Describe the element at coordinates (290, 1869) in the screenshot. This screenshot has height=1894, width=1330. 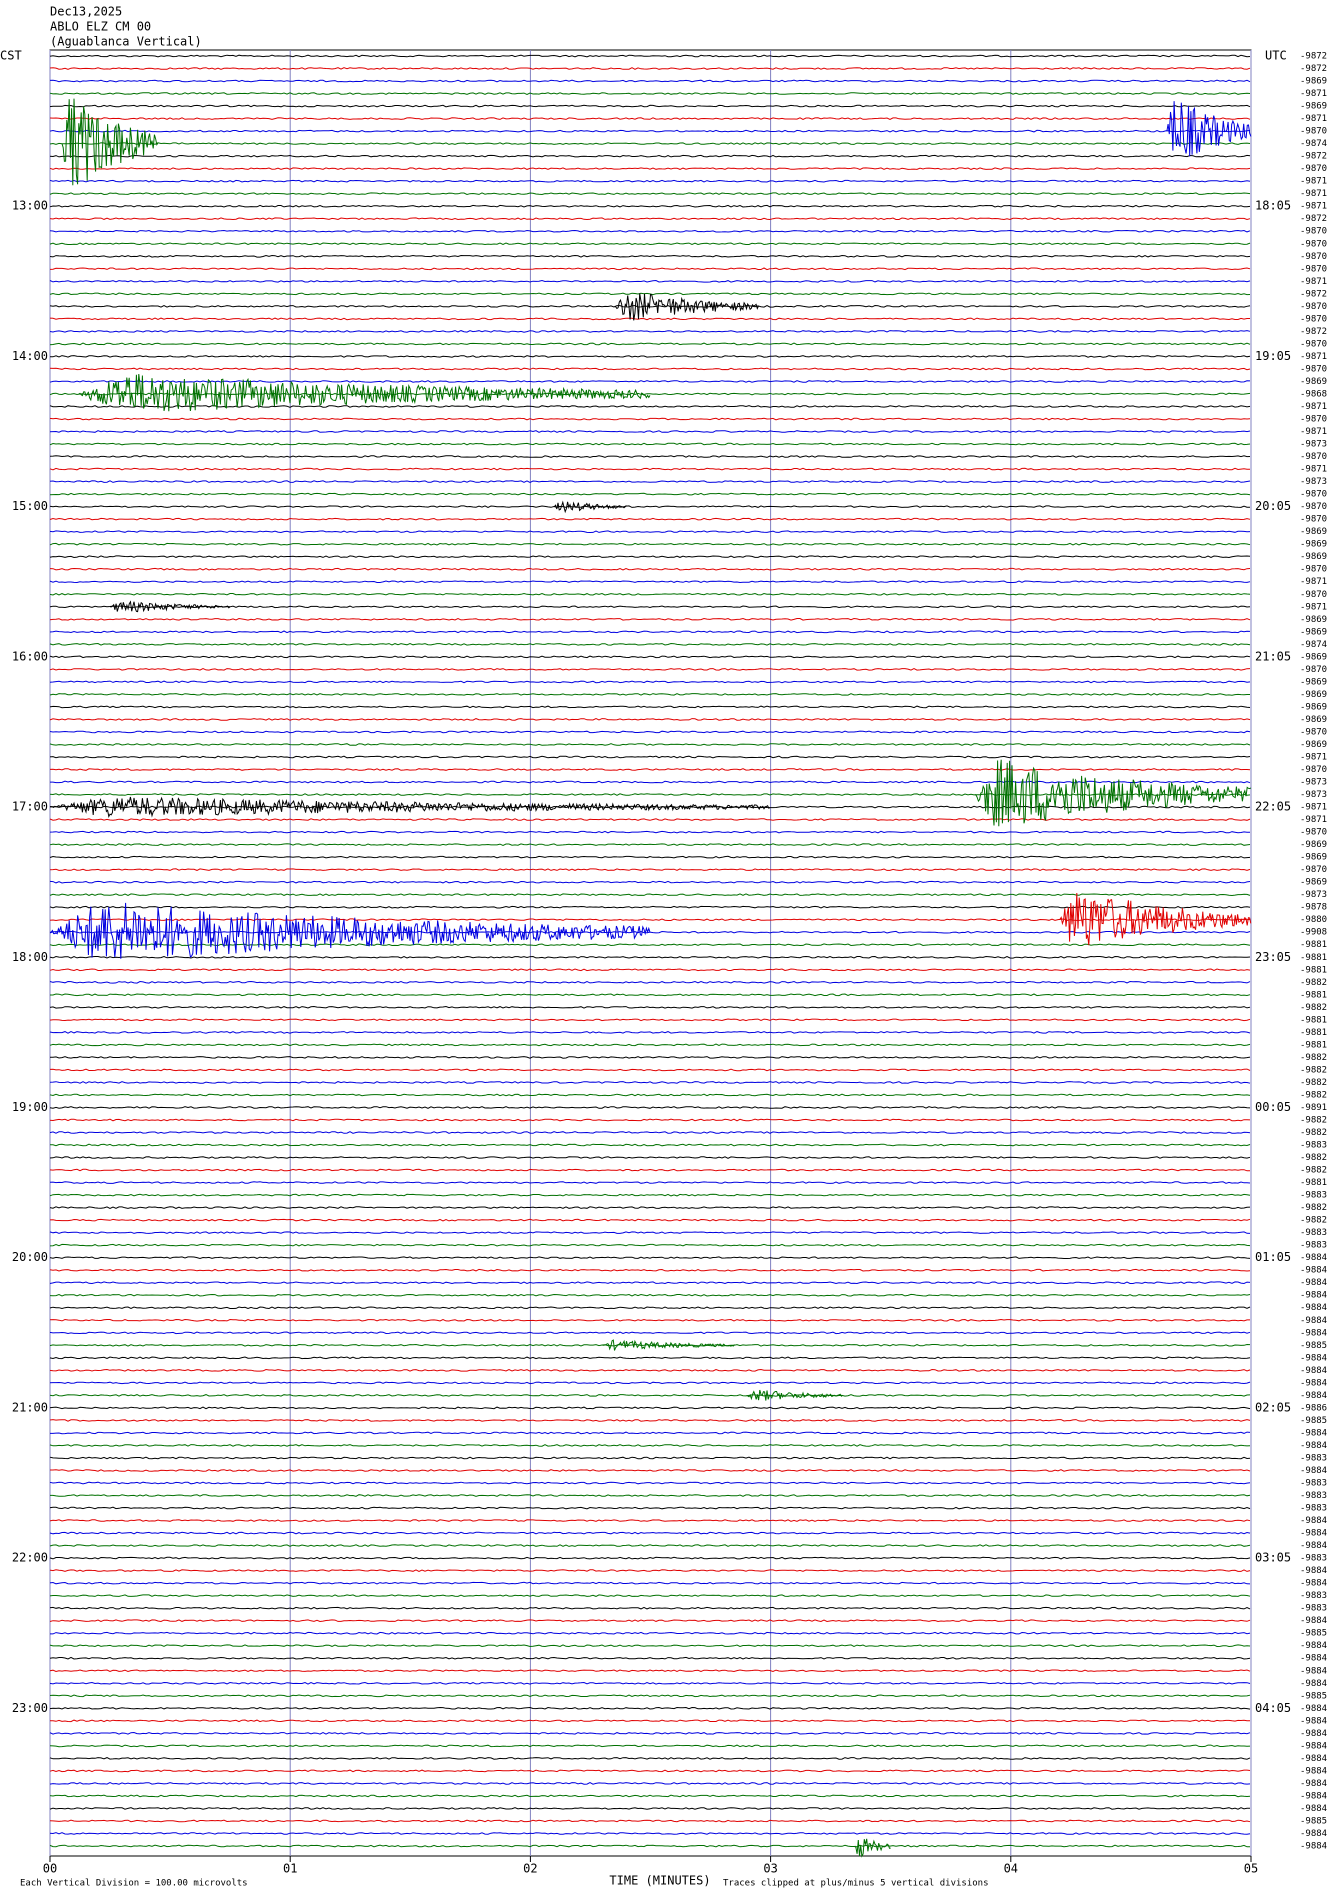
I see `x-tick-label: 01` at that location.